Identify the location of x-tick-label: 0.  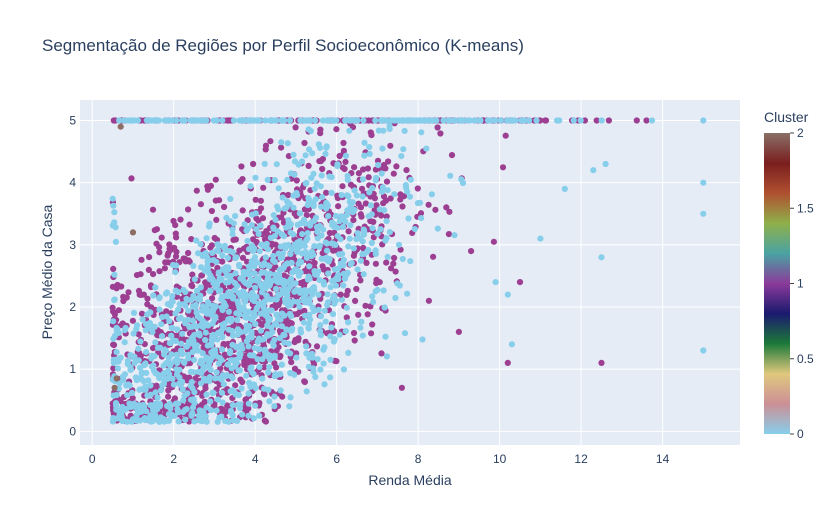
(92, 459).